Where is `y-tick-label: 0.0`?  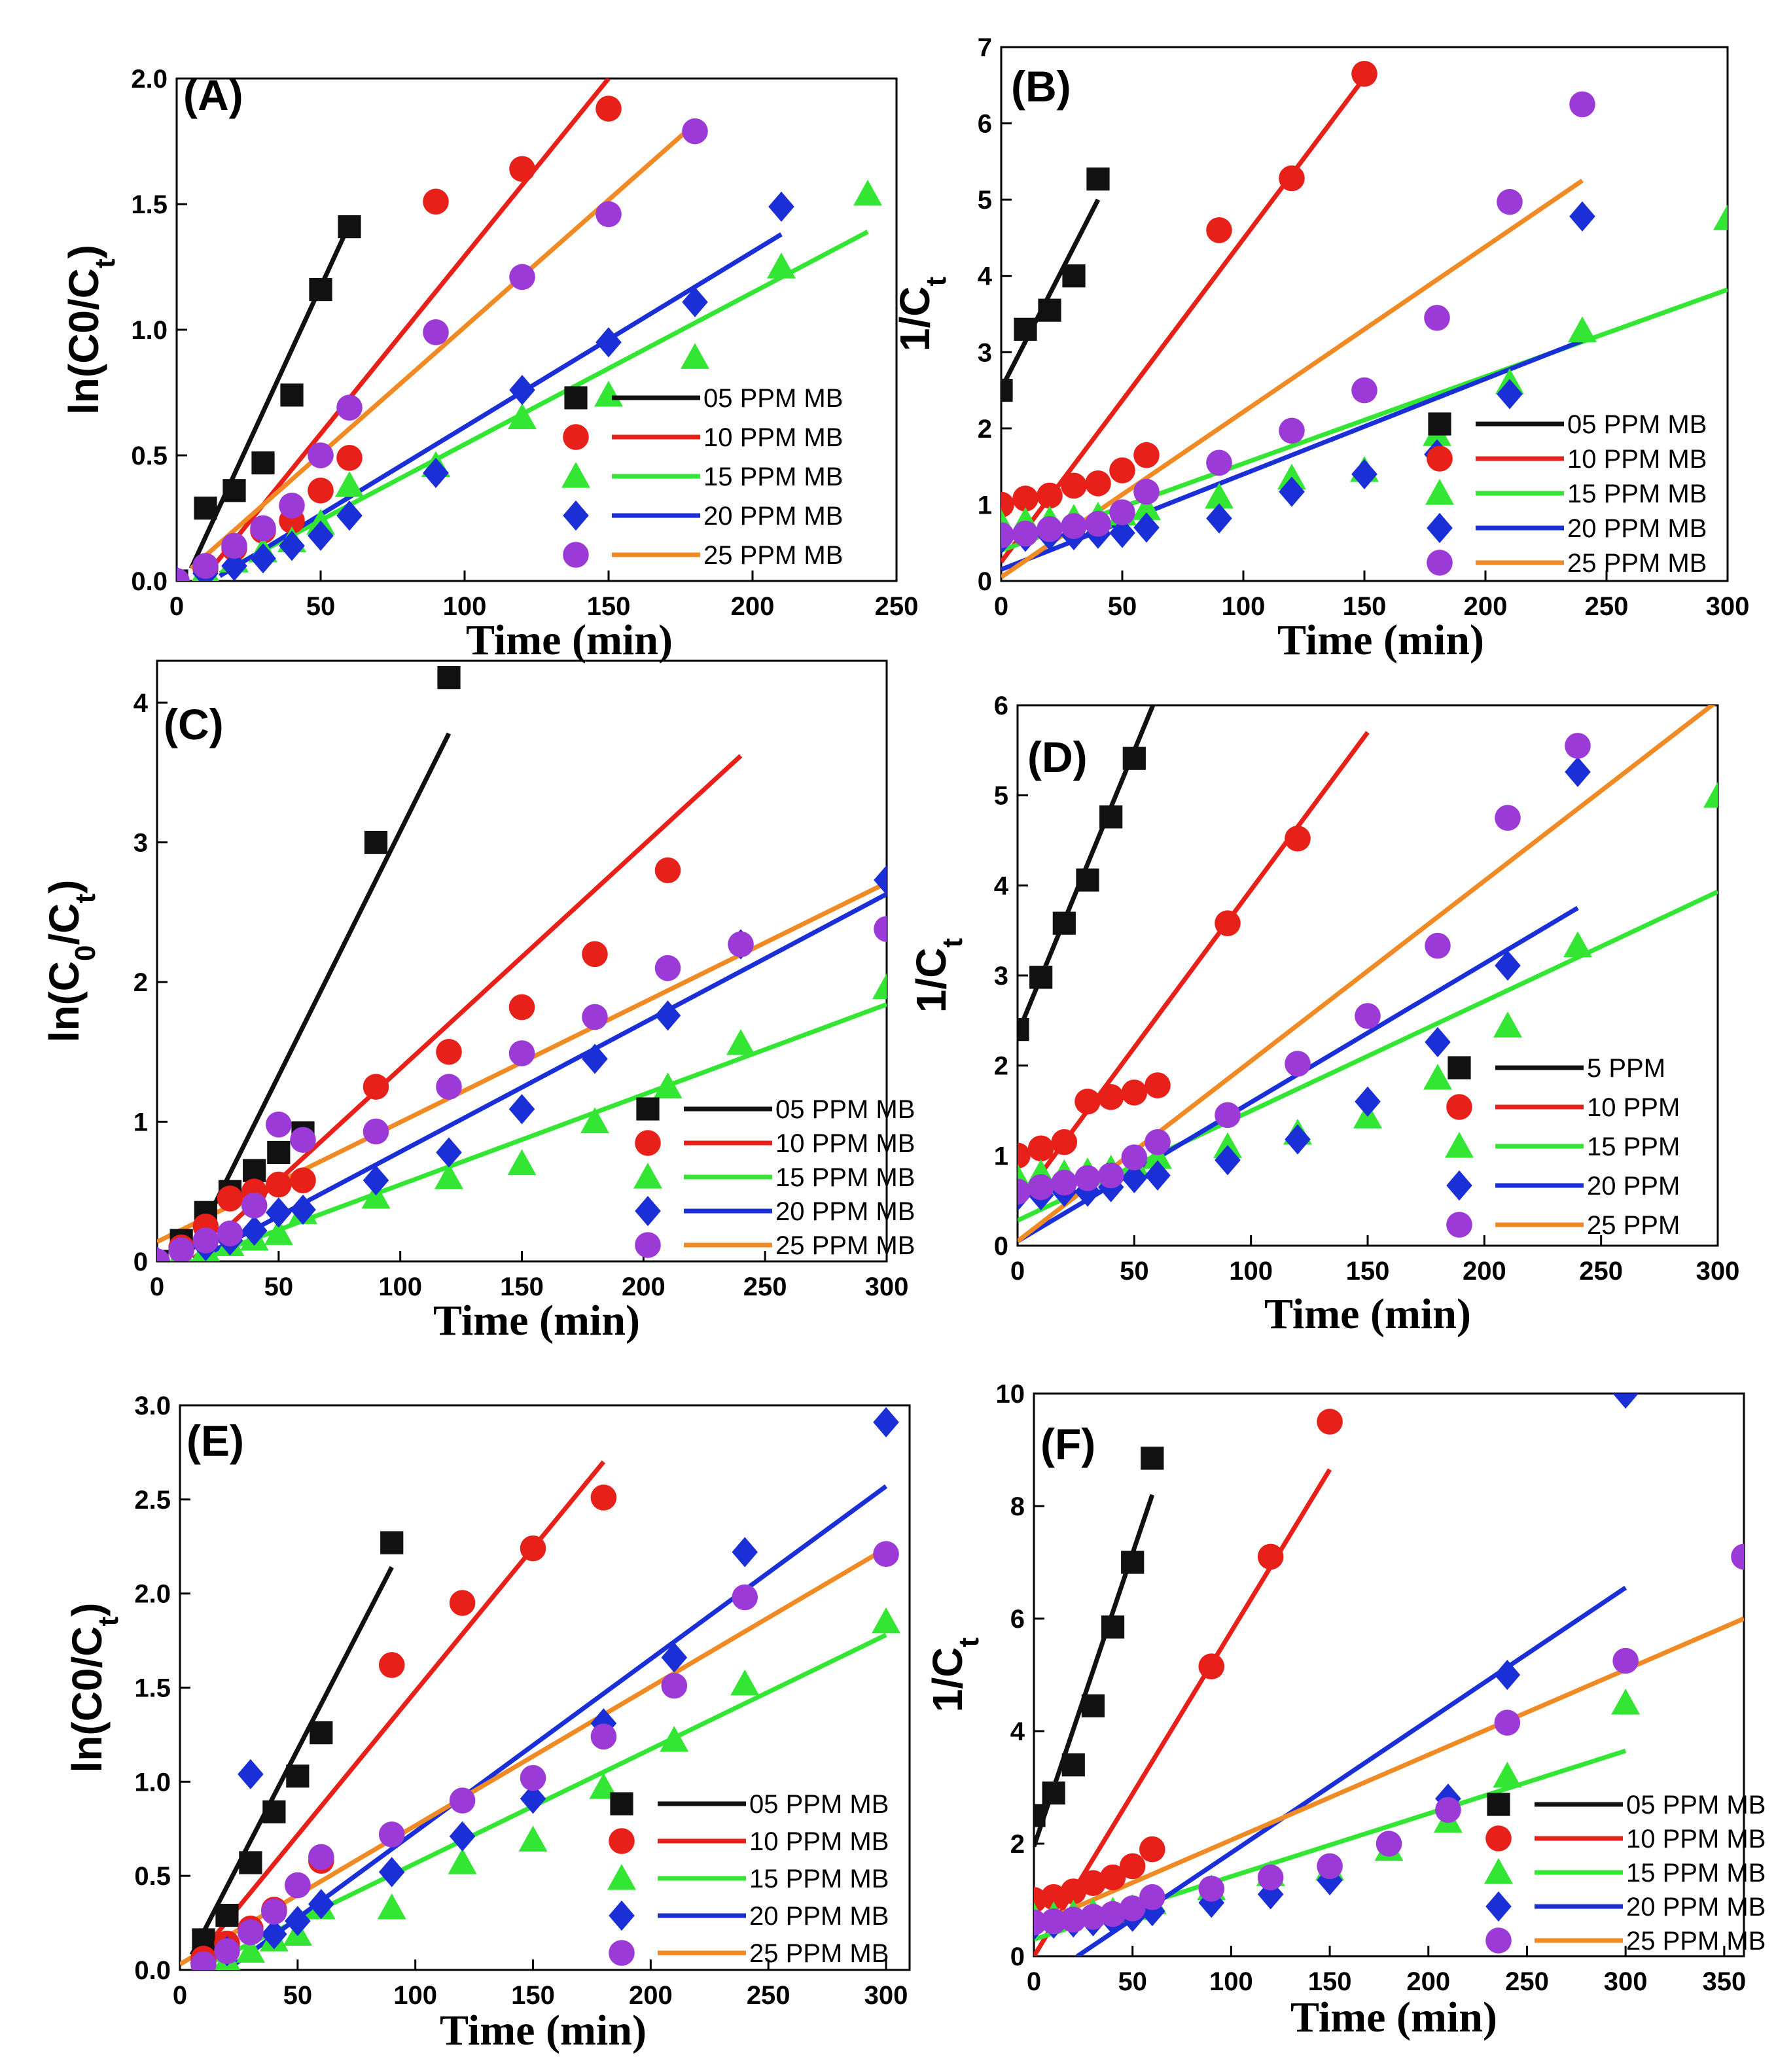
y-tick-label: 0.0 is located at coordinates (149, 581).